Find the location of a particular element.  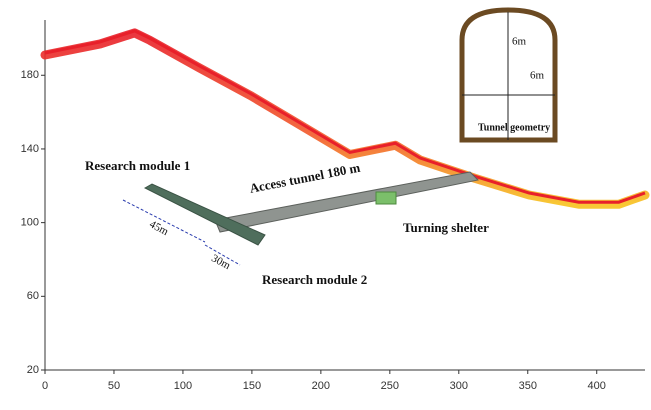

annotation: 45m is located at coordinates (158, 228).